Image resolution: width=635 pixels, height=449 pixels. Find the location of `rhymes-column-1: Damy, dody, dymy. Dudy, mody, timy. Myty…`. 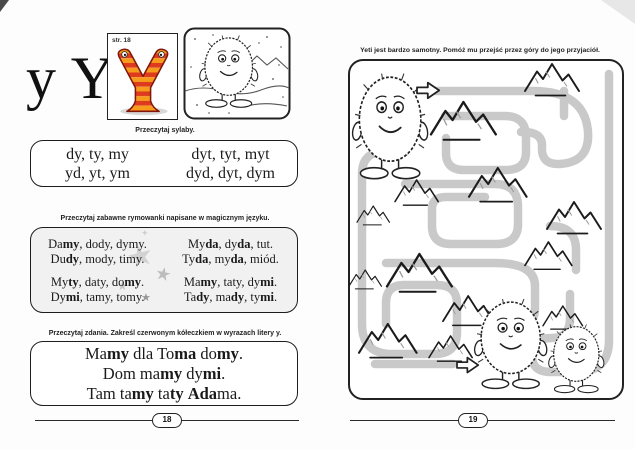

rhymes-column-1: Damy, dody, dymy. Dudy, mody, timy. Myty… is located at coordinates (97, 270).